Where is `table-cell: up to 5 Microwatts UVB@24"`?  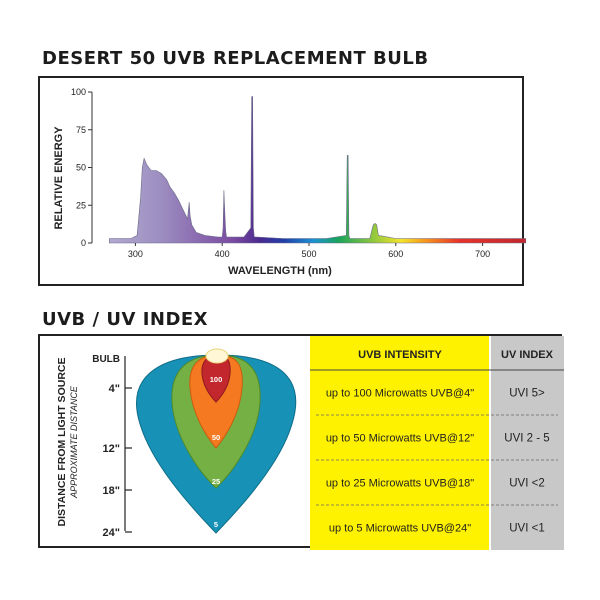
table-cell: up to 5 Microwatts UVB@24" is located at coordinates (400, 529).